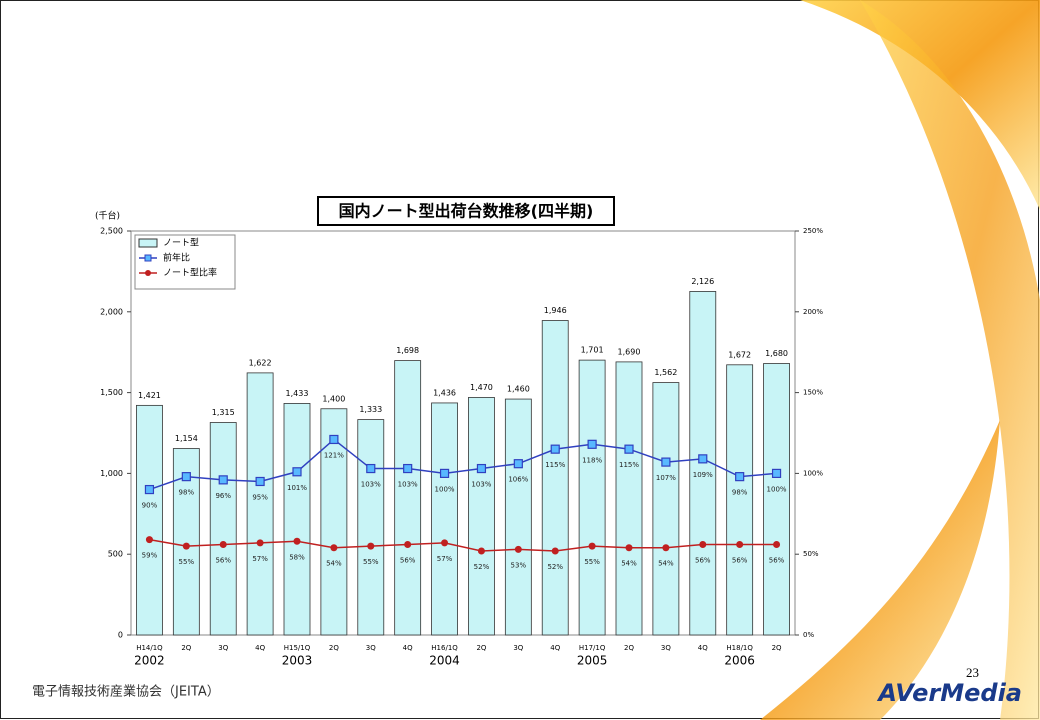 Image resolution: width=1040 pixels, height=720 pixels. I want to click on line-value-label: 106%, so click(518, 480).